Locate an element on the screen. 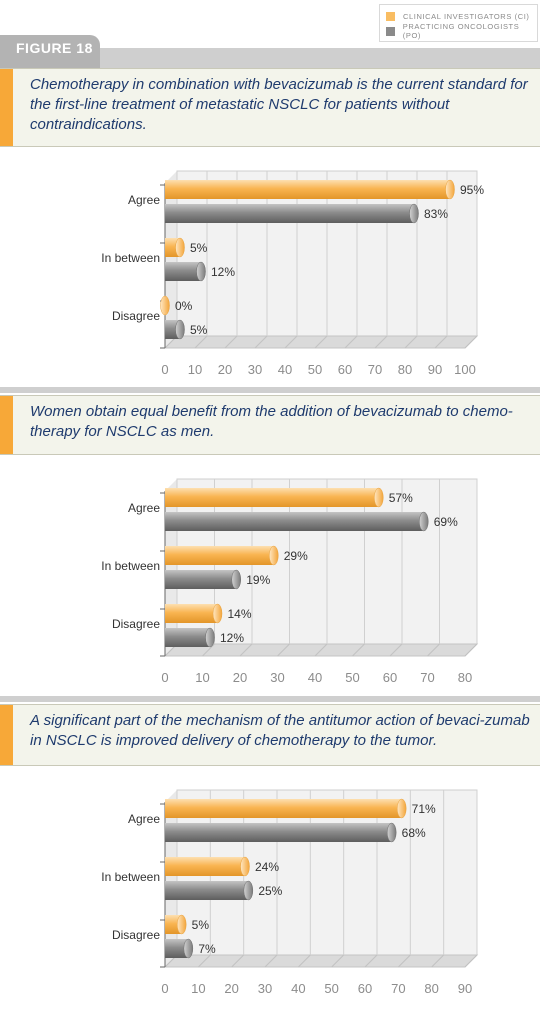  category-label: Agree is located at coordinates (144, 200).